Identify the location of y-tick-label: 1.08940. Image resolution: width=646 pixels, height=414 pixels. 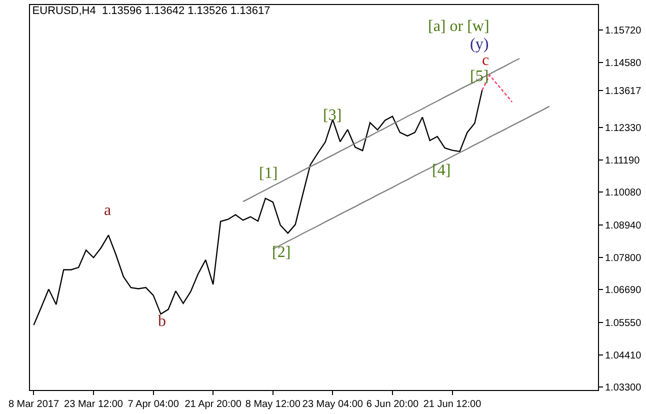
(623, 226).